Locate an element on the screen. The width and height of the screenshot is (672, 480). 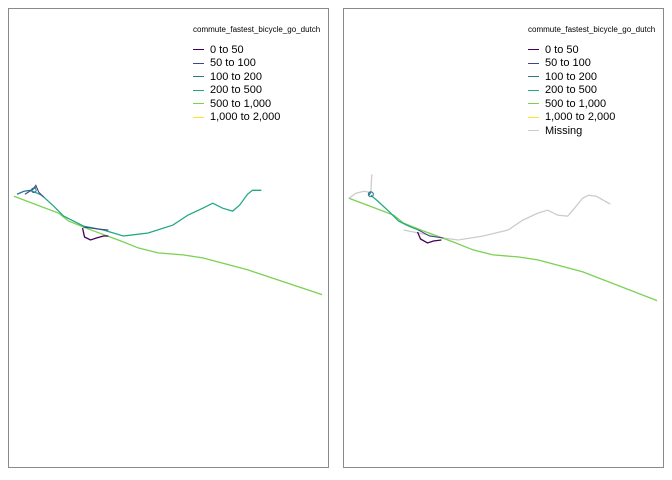
legend-label: Missing is located at coordinates (564, 130).